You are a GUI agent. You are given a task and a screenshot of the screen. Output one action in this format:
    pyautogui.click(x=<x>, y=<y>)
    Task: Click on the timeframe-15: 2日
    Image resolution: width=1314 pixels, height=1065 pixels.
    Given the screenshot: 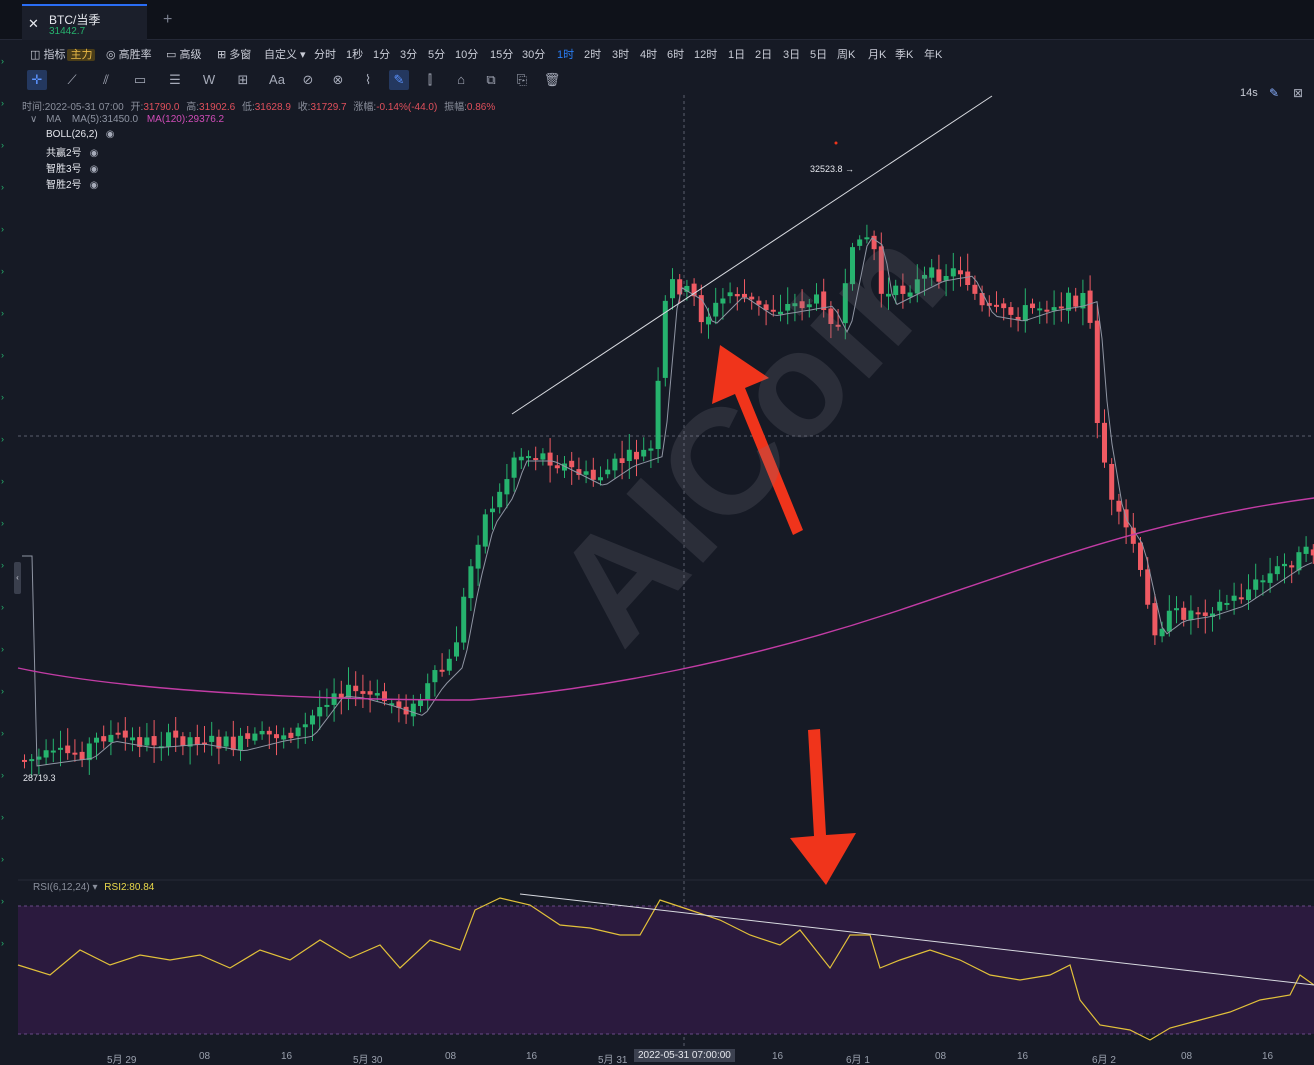 What is the action you would take?
    pyautogui.click(x=764, y=55)
    